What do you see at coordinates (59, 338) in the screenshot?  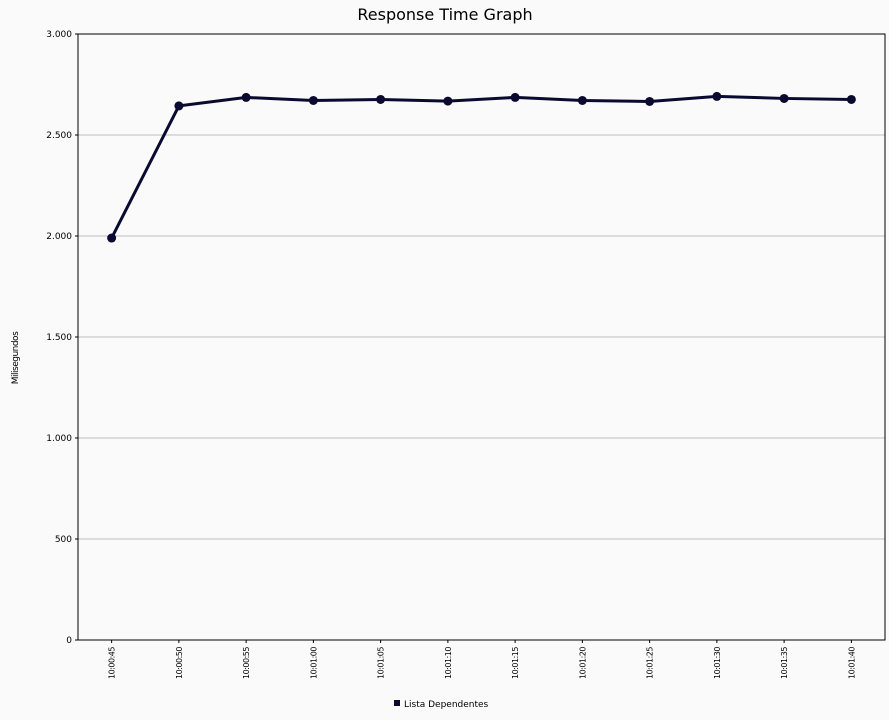 I see `y-tick-label: 1.500` at bounding box center [59, 338].